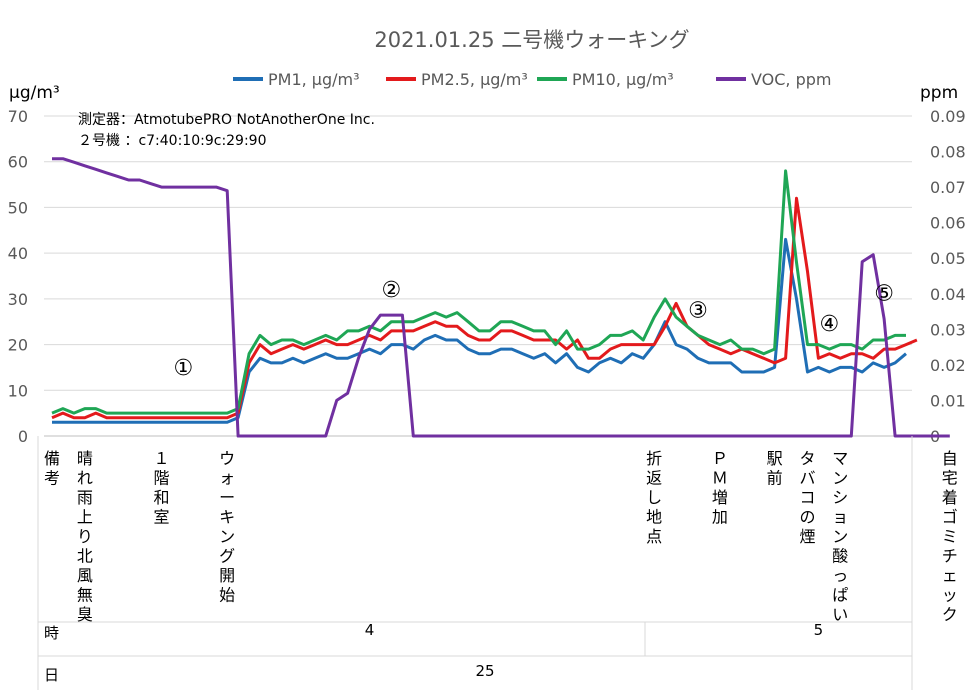  Describe the element at coordinates (623, 79) in the screenshot. I see `legend-label: PM10, μg/m³` at that location.